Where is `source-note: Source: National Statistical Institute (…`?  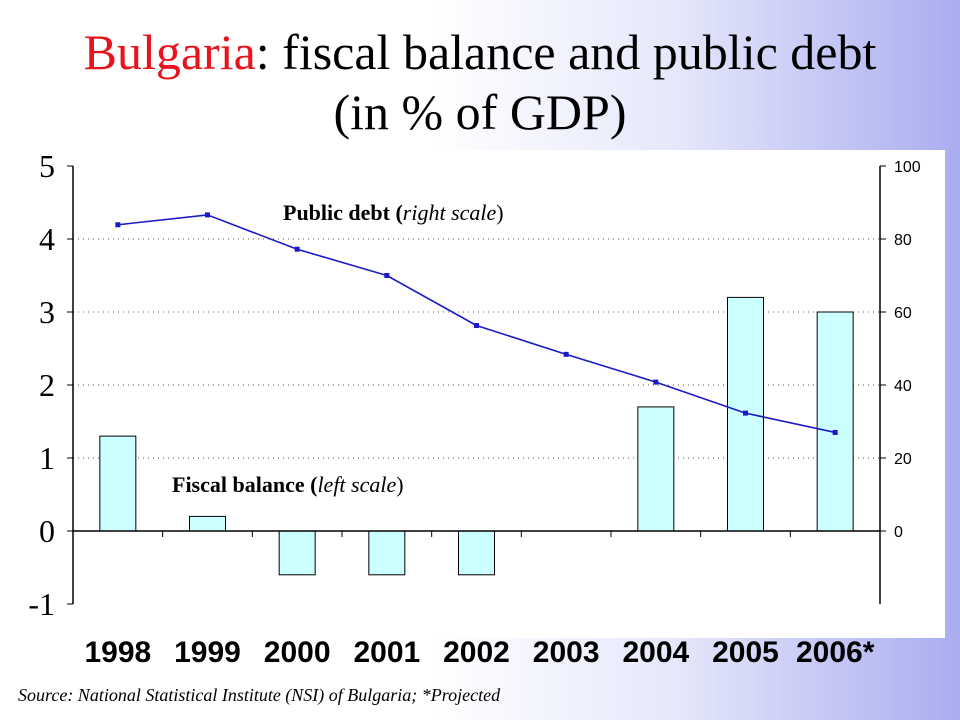 source-note: Source: National Statistical Institute (… is located at coordinates (259, 695).